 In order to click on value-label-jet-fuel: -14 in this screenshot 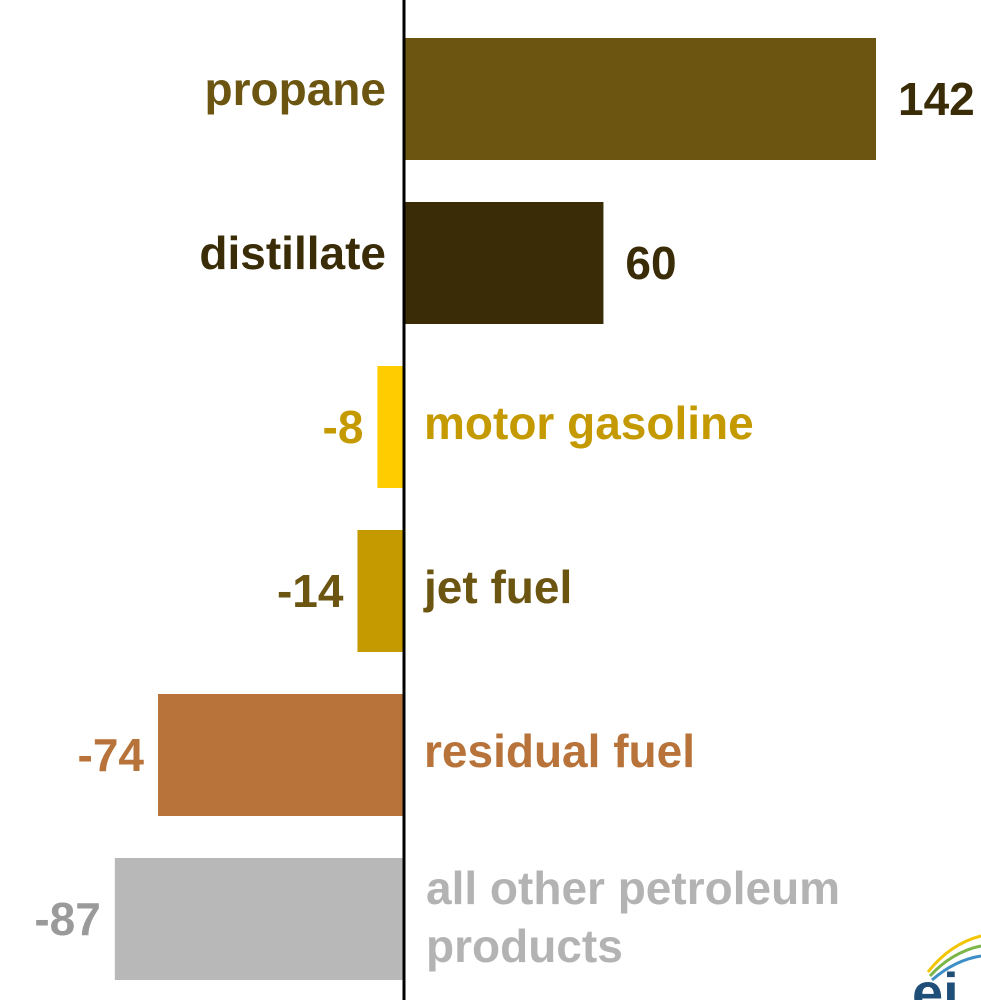, I will do `click(310, 591)`.